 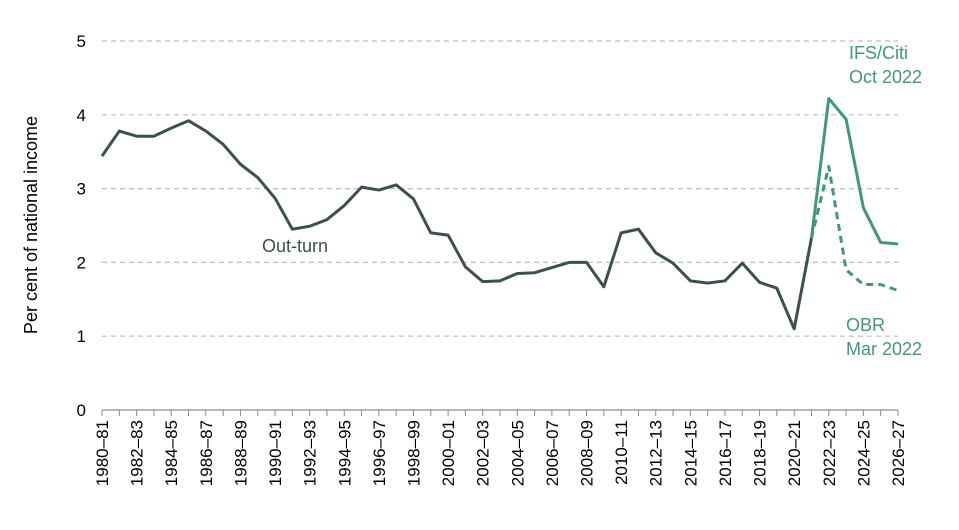 What do you see at coordinates (310, 453) in the screenshot?
I see `x-tick-label: 1992–93` at bounding box center [310, 453].